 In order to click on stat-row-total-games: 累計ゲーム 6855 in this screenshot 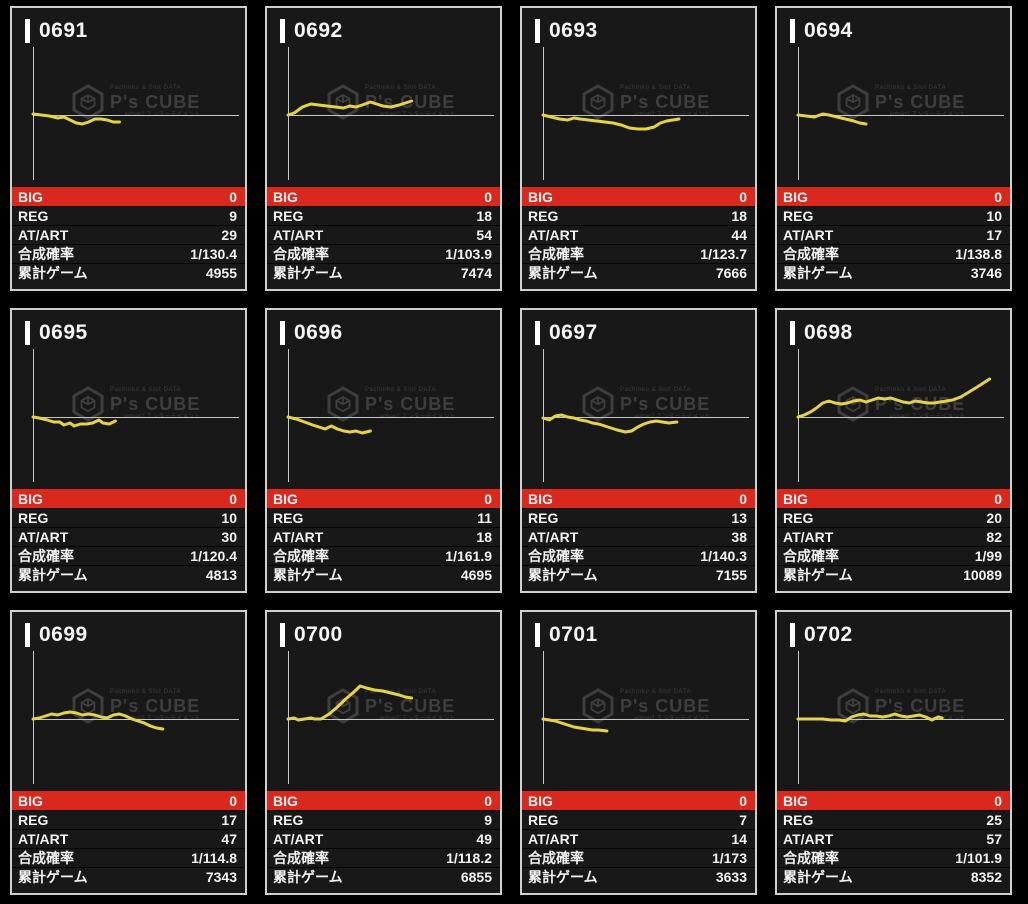, I will do `click(383, 876)`.